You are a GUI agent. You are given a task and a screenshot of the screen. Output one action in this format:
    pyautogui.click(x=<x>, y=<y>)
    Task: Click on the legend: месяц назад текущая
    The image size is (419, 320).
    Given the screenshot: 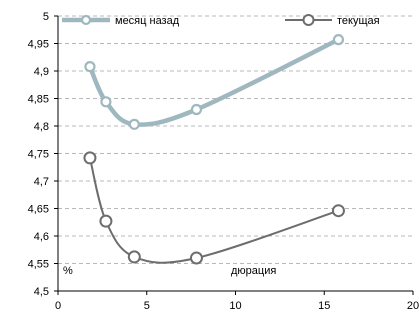 What is the action you would take?
    pyautogui.click(x=221, y=20)
    